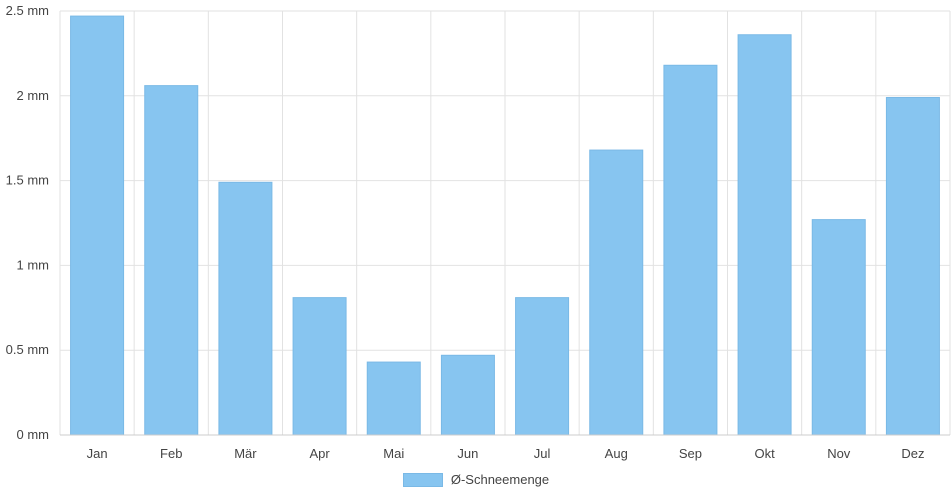  What do you see at coordinates (393, 398) in the screenshot?
I see `bar-mai` at bounding box center [393, 398].